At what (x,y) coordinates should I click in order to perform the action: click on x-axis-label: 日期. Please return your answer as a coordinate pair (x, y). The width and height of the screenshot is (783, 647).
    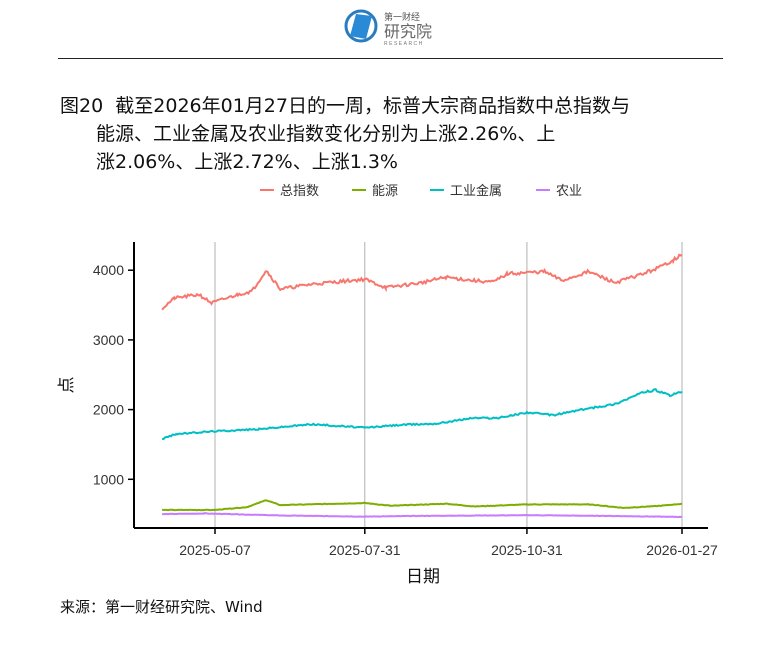
    Looking at the image, I should click on (423, 576).